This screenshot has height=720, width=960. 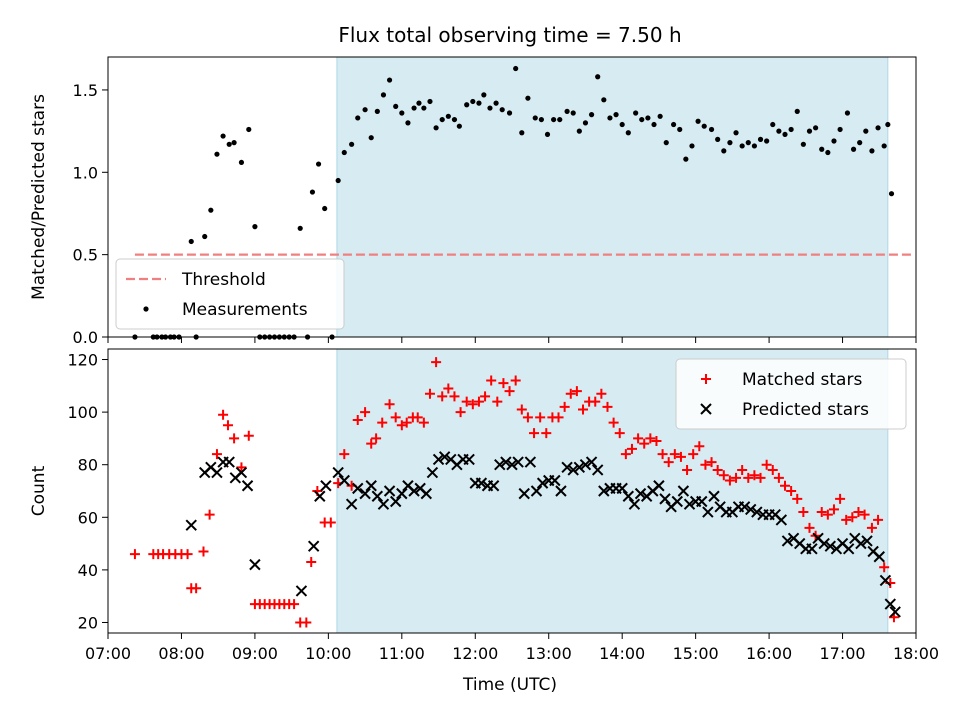 What do you see at coordinates (90, 214) in the screenshot?
I see `top-y-axis-ticks: 0.0 0.5 1.0 1.5` at bounding box center [90, 214].